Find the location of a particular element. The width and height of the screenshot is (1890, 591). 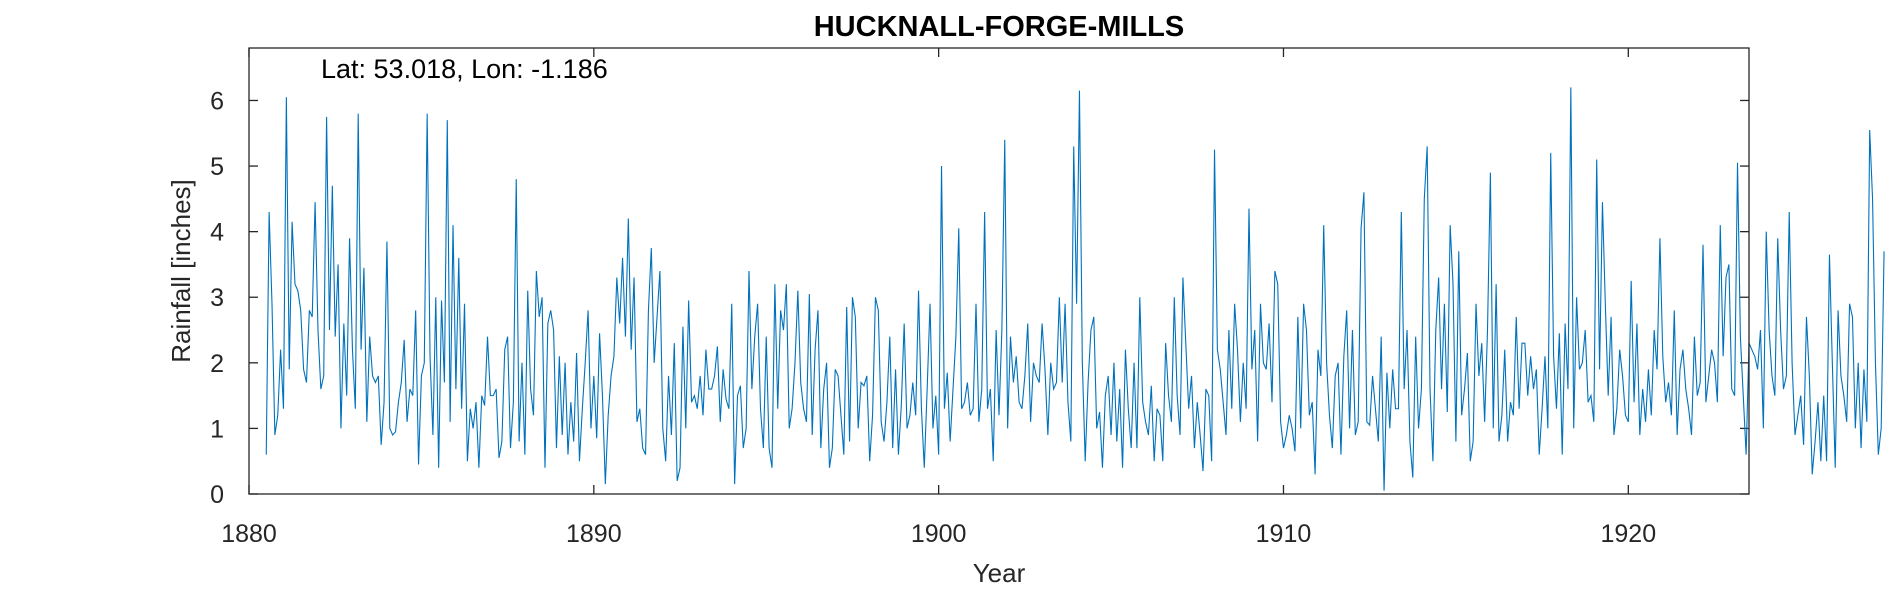

y-tick-label: 0 is located at coordinates (217, 495).